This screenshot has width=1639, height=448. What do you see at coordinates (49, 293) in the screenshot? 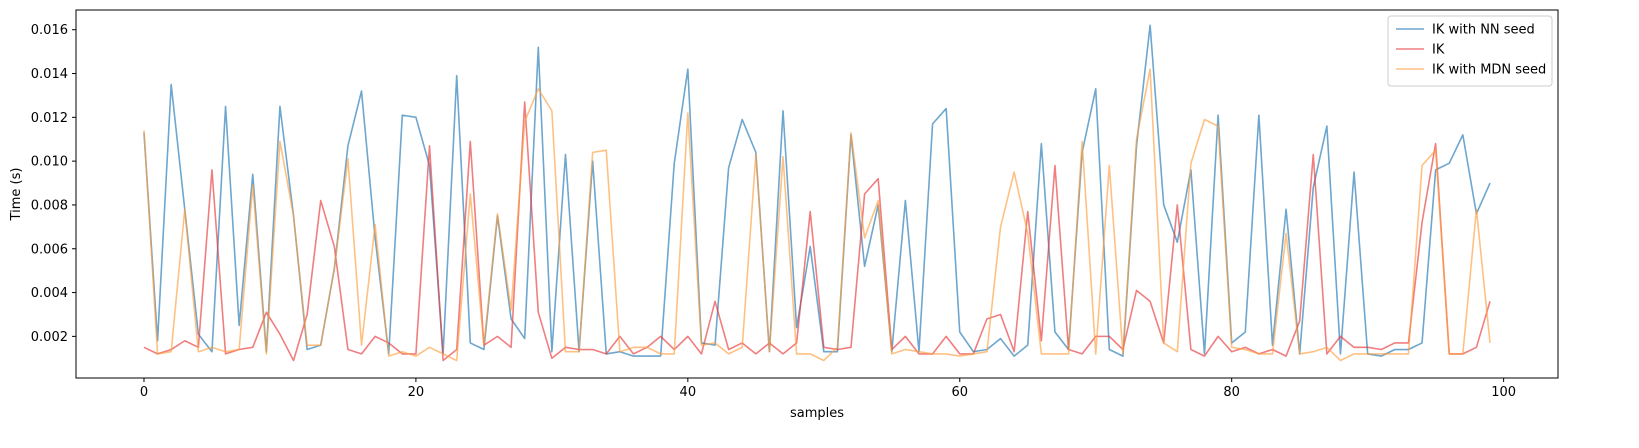
I see `y-tick-label: 0.004` at bounding box center [49, 293].